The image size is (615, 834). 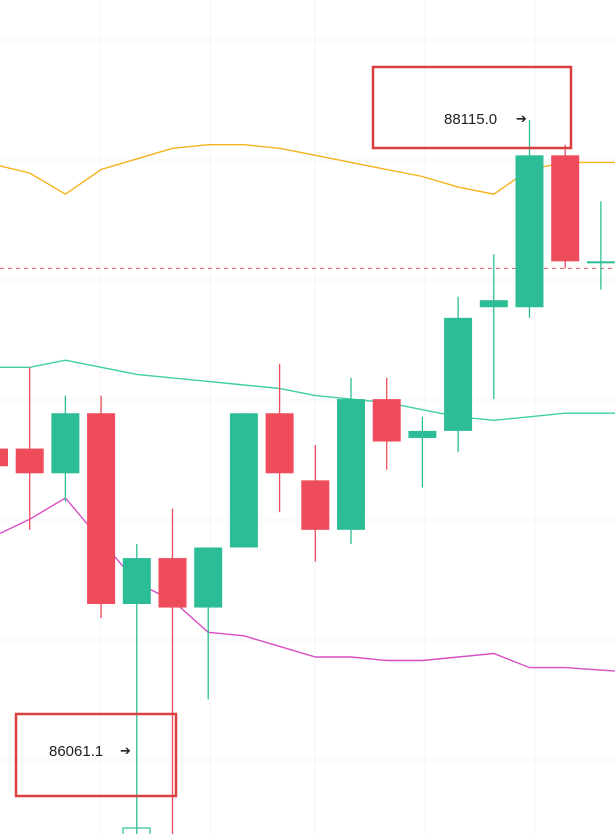 I want to click on annotation-price-label: 86061.1, so click(x=76, y=751).